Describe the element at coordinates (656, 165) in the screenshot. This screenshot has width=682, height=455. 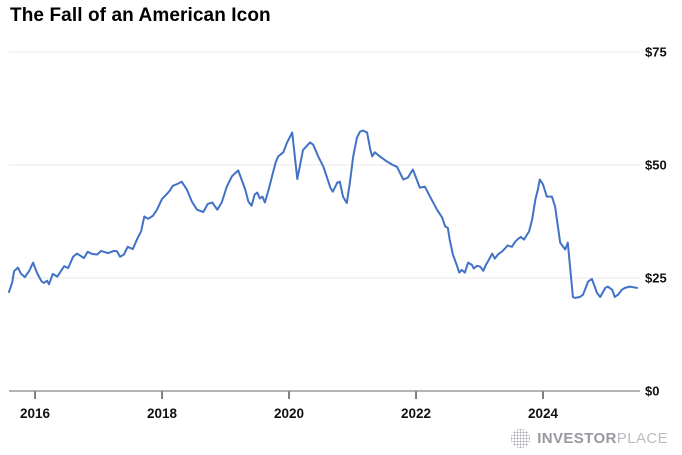
I see `y-axis-tick-label: $50` at that location.